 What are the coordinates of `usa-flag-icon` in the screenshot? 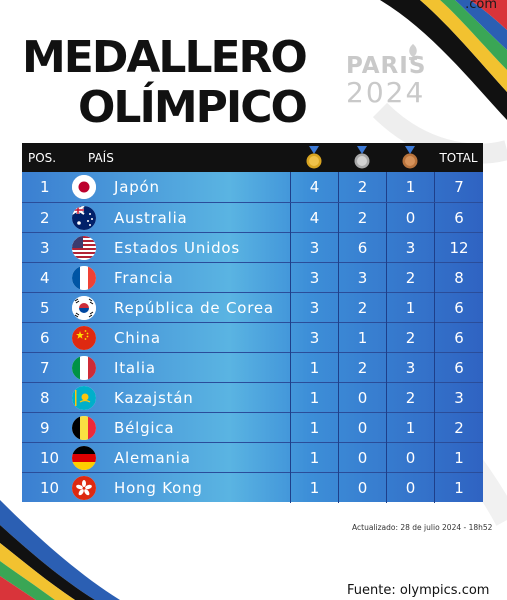 It's located at (84, 247).